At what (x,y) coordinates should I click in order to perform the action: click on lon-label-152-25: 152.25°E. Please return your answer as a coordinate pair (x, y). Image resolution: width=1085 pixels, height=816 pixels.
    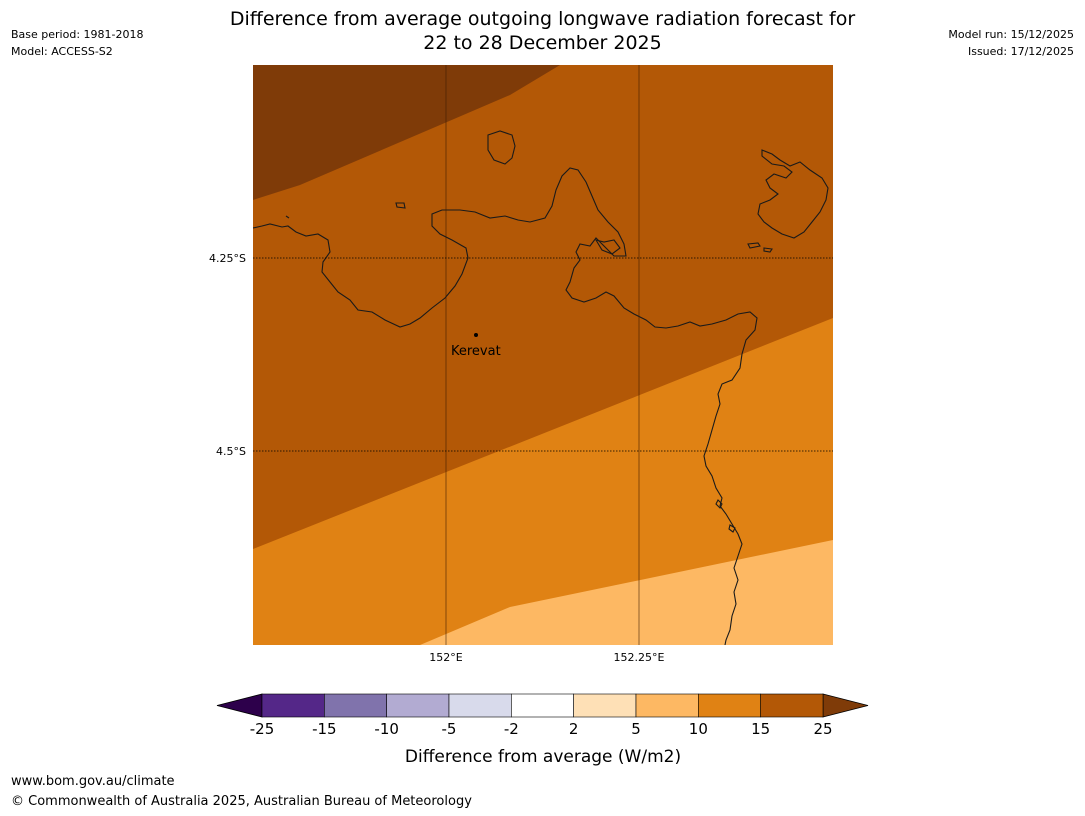
    Looking at the image, I should click on (639, 657).